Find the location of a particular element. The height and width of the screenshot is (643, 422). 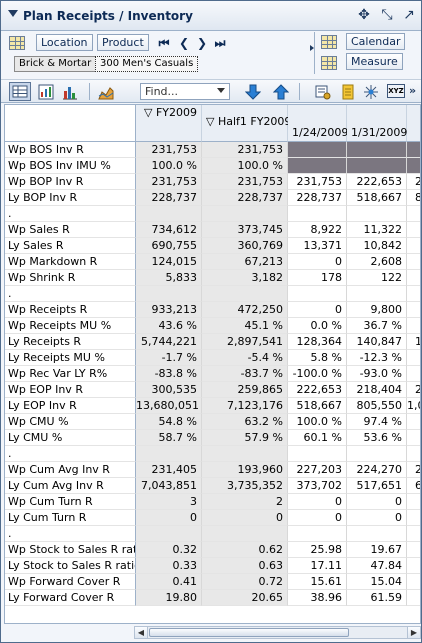

row-label: Wp Cum Turn R is located at coordinates (70, 502).